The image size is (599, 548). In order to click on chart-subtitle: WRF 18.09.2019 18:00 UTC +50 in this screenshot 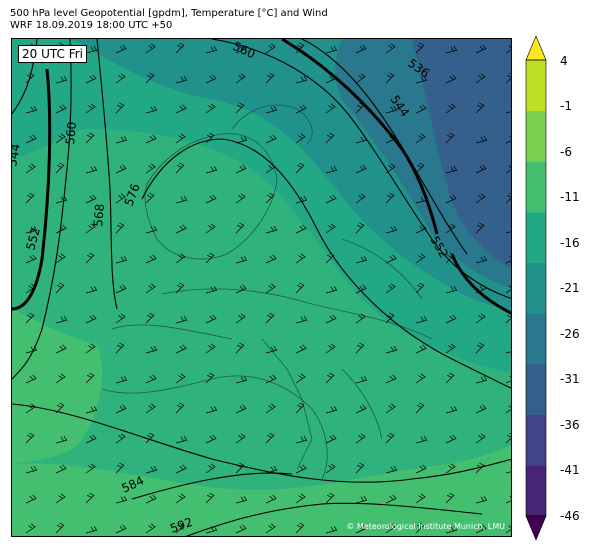, I will do `click(91, 25)`.